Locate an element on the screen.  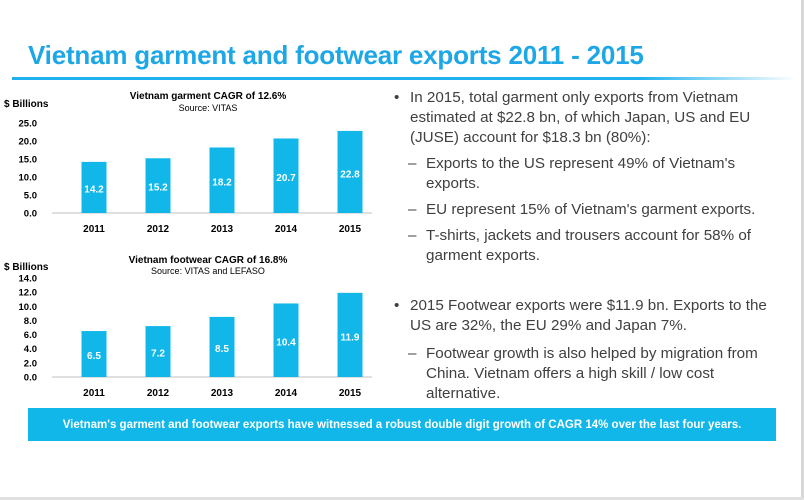
y-tick-label: 8.0 is located at coordinates (30, 321).